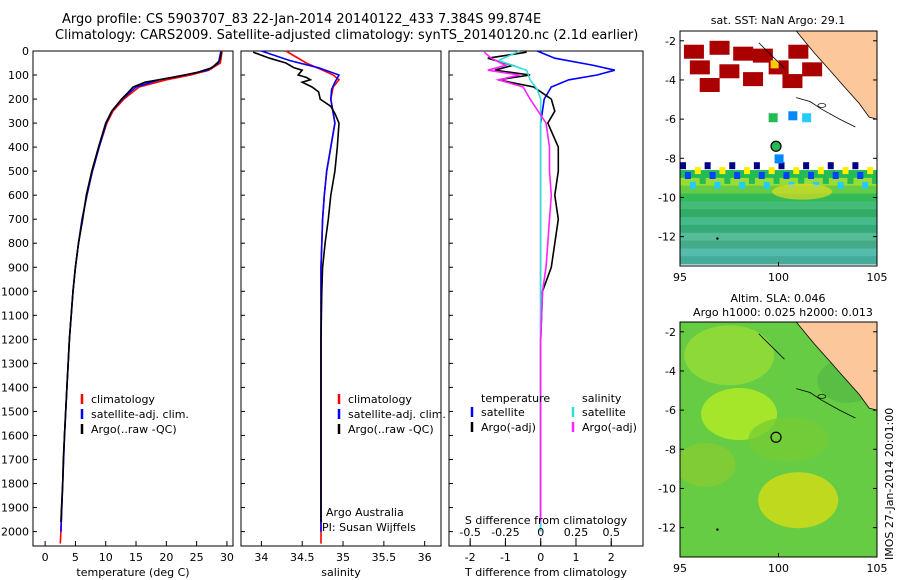  Describe the element at coordinates (778, 20) in the screenshot. I see `sst-map-title: sat. SST: NaN Argo: 29.1` at that location.